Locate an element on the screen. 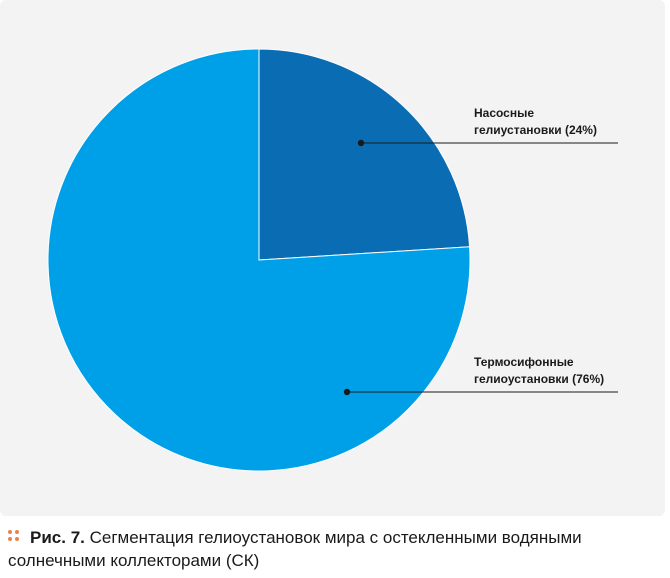 Image resolution: width=670 pixels, height=578 pixels. slice-label-2-line-1: Термосифонные is located at coordinates (524, 362).